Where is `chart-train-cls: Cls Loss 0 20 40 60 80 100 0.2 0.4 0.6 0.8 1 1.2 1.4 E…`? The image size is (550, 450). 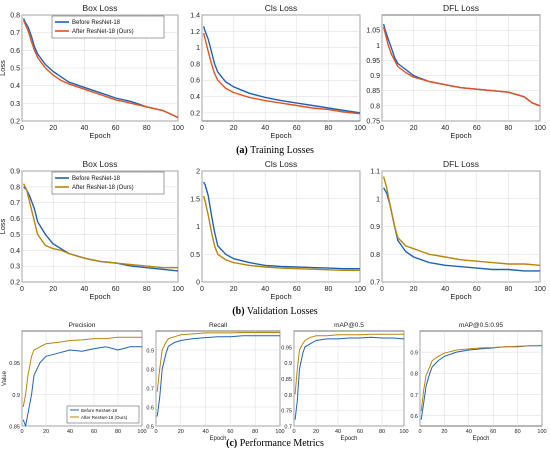
chart-train-cls: Cls Loss 0 20 40 60 80 100 0.2 0.4 0.6 0.8 1 1.2 1.4 E… is located at coordinates (278, 71).